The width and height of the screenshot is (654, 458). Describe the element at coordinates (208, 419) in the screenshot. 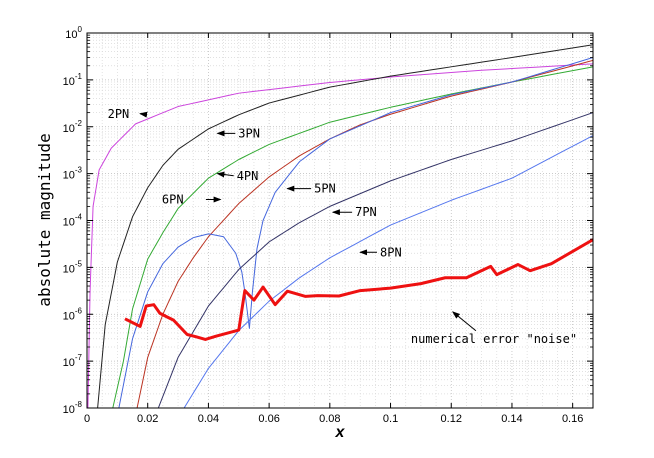

I see `x-tick-label: 0.04` at that location.